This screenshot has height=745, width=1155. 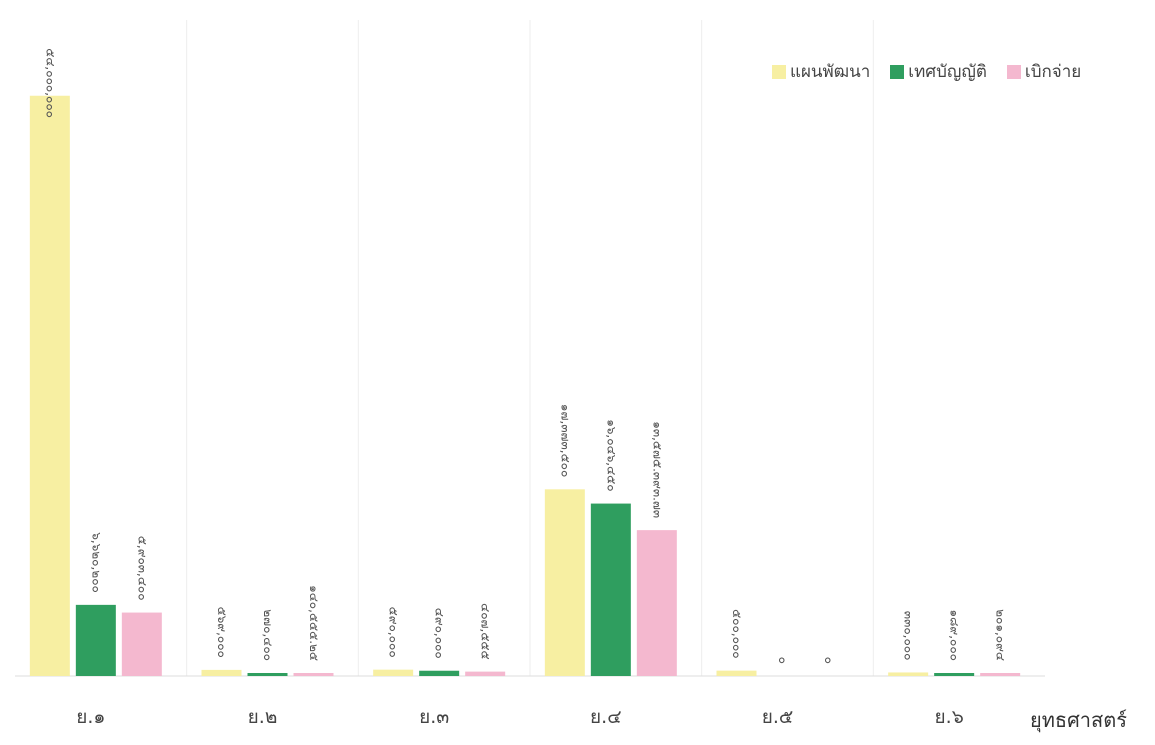 I want to click on data-label: ๑๔๐,๕๕๕.๒๕, so click(x=314, y=623).